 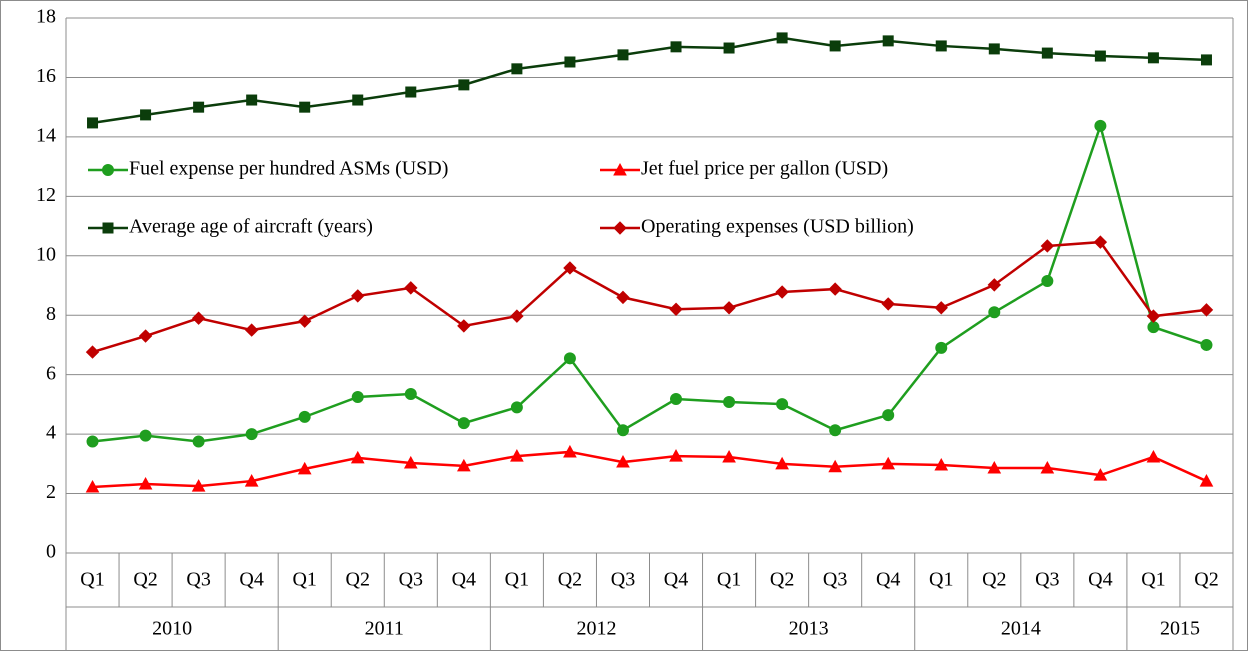 What do you see at coordinates (46, 135) in the screenshot?
I see `y-tick-label: 14` at bounding box center [46, 135].